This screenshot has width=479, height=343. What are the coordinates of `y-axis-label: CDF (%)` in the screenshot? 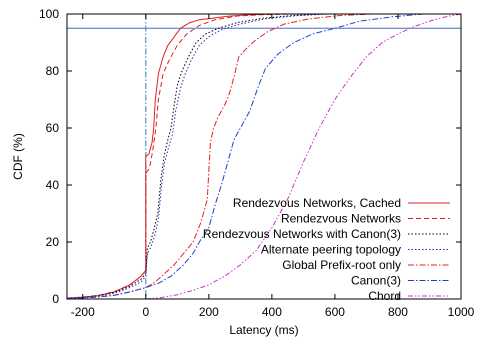 It's located at (18, 156).